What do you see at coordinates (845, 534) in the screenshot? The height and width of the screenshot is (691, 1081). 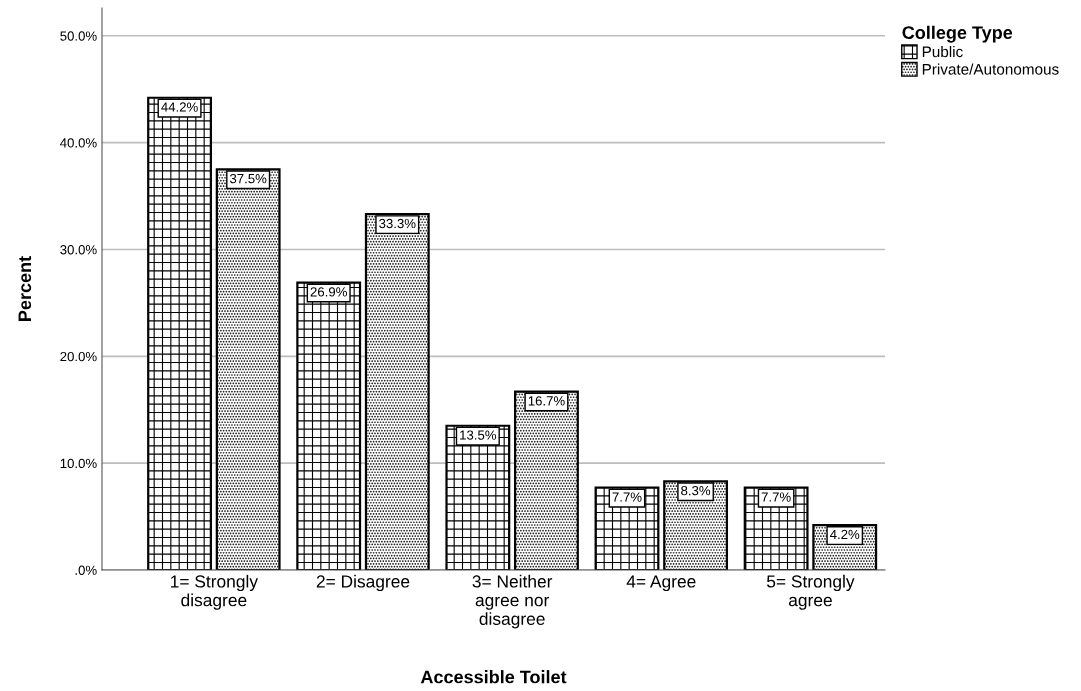 I see `data-label: 4.2%` at bounding box center [845, 534].